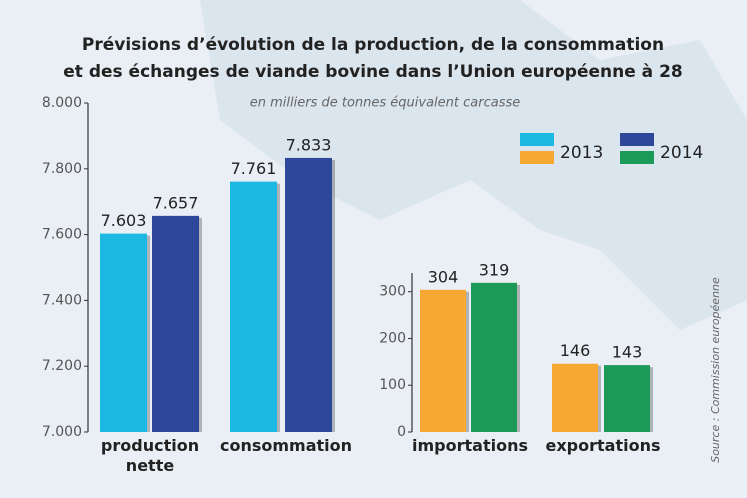  What do you see at coordinates (603, 445) in the screenshot?
I see `category-label: exportations` at bounding box center [603, 445].